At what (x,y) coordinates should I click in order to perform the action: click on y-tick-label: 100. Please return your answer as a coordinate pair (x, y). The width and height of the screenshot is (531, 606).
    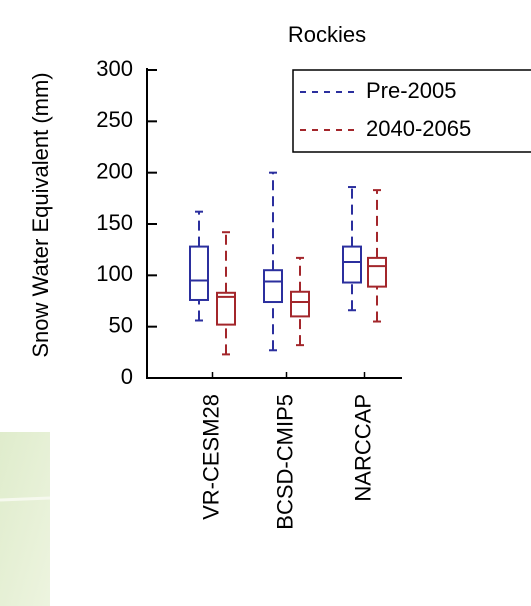
    Looking at the image, I should click on (114, 273).